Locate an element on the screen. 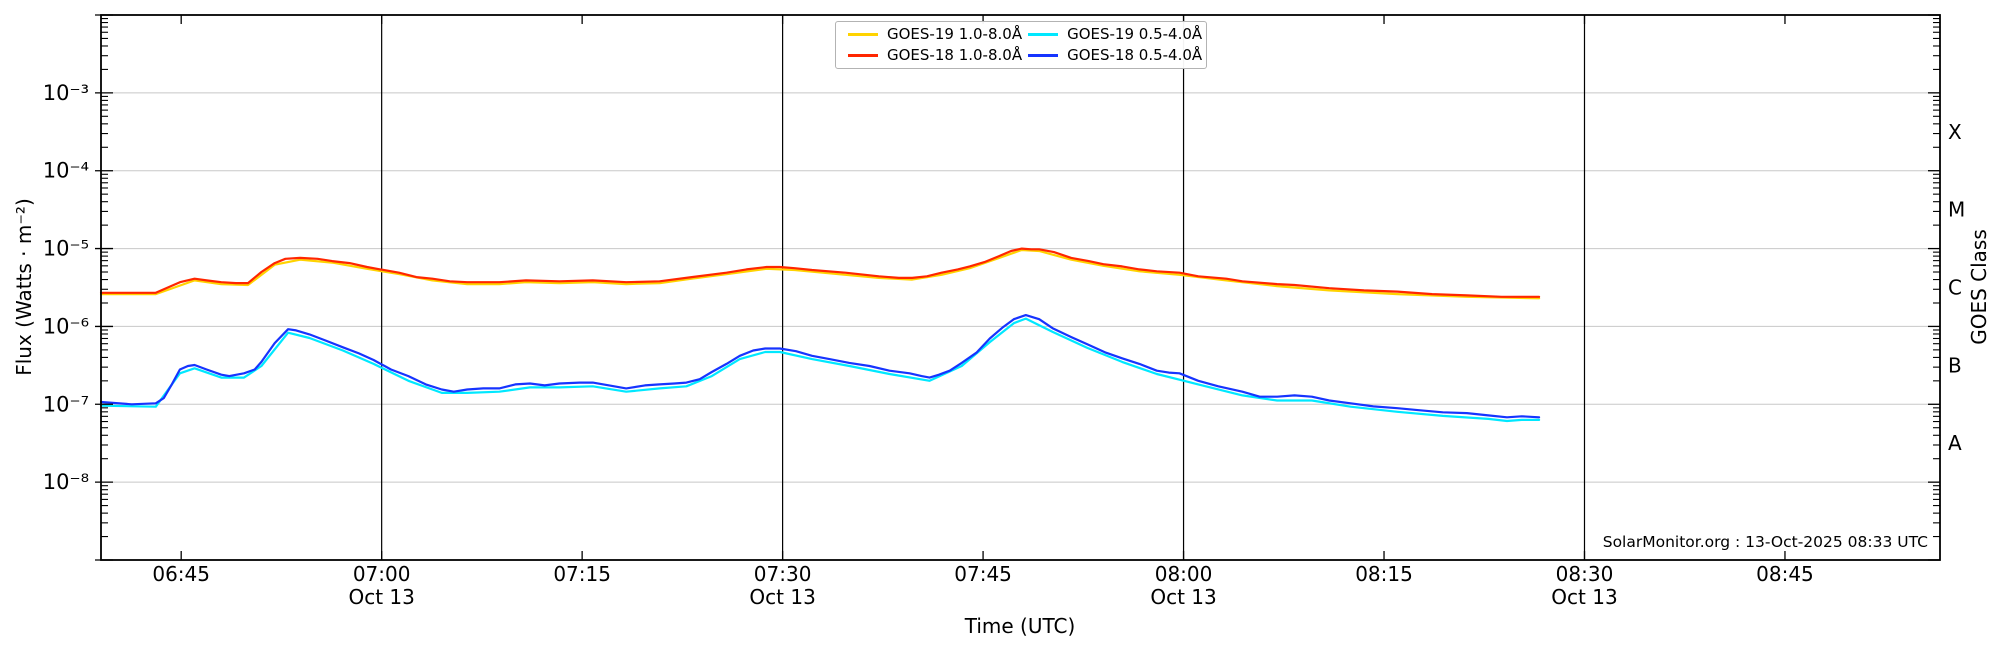 Image resolution: width=2000 pixels, height=650 pixels. legend-line-swatch-goes18-short is located at coordinates (1043, 55).